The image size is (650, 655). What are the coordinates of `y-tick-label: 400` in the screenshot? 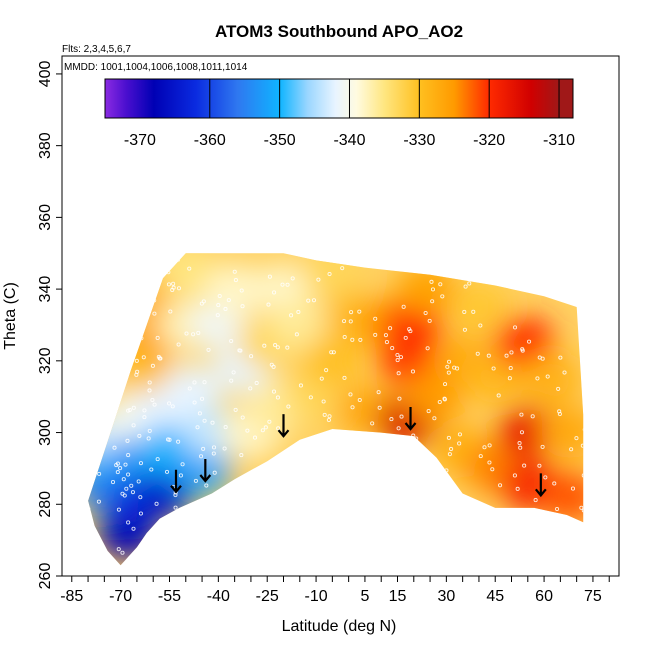 It's located at (45, 73).